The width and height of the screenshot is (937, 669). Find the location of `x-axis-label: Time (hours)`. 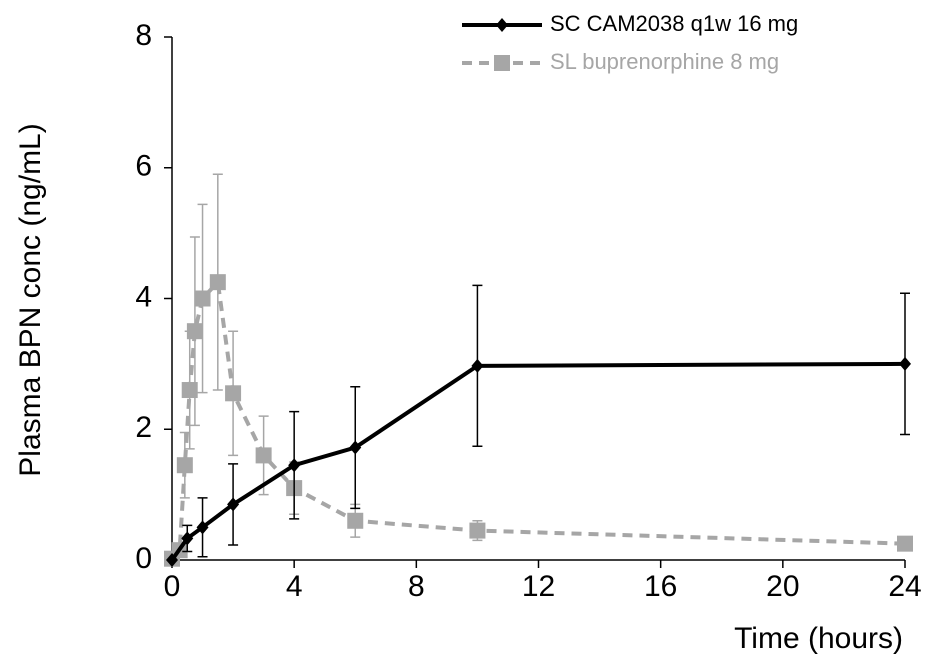

x-axis-label: Time (hours) is located at coordinates (818, 638).